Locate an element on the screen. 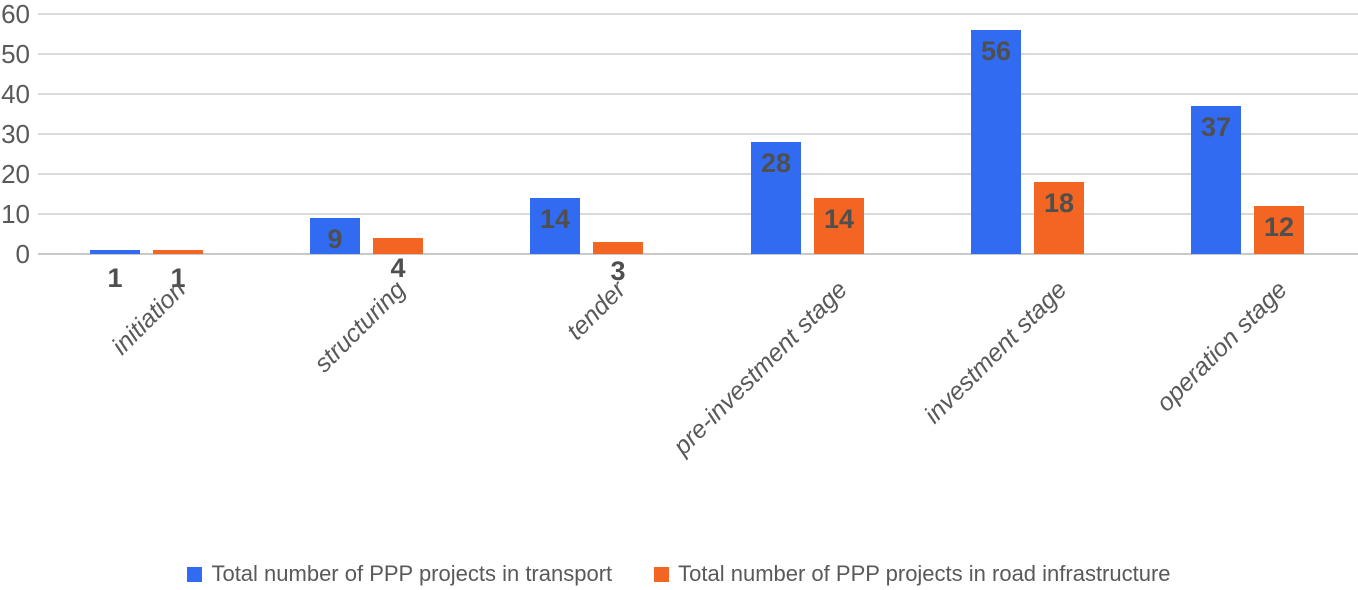 The width and height of the screenshot is (1358, 590). y-axis-tick-label: 20 is located at coordinates (15, 174).